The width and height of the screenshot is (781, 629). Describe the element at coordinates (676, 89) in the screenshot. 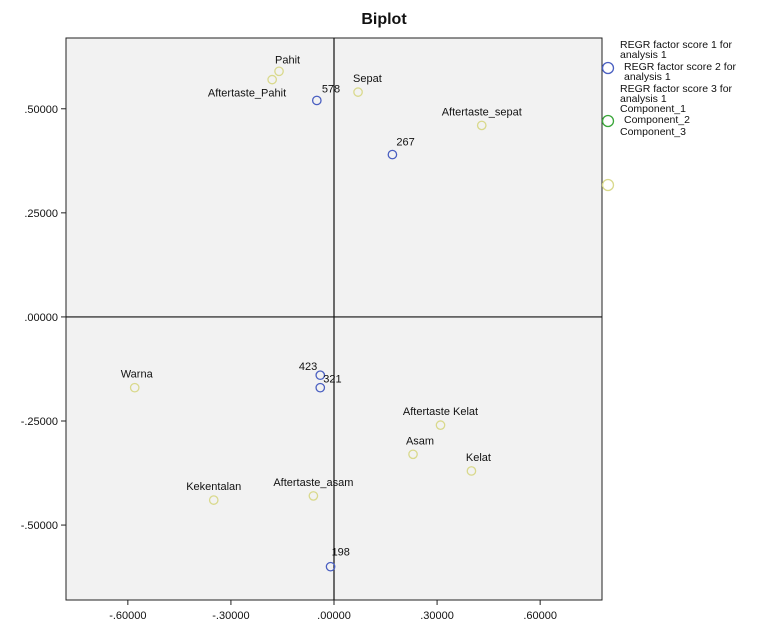

I see `legend-text: REGR factor score 3 for` at that location.